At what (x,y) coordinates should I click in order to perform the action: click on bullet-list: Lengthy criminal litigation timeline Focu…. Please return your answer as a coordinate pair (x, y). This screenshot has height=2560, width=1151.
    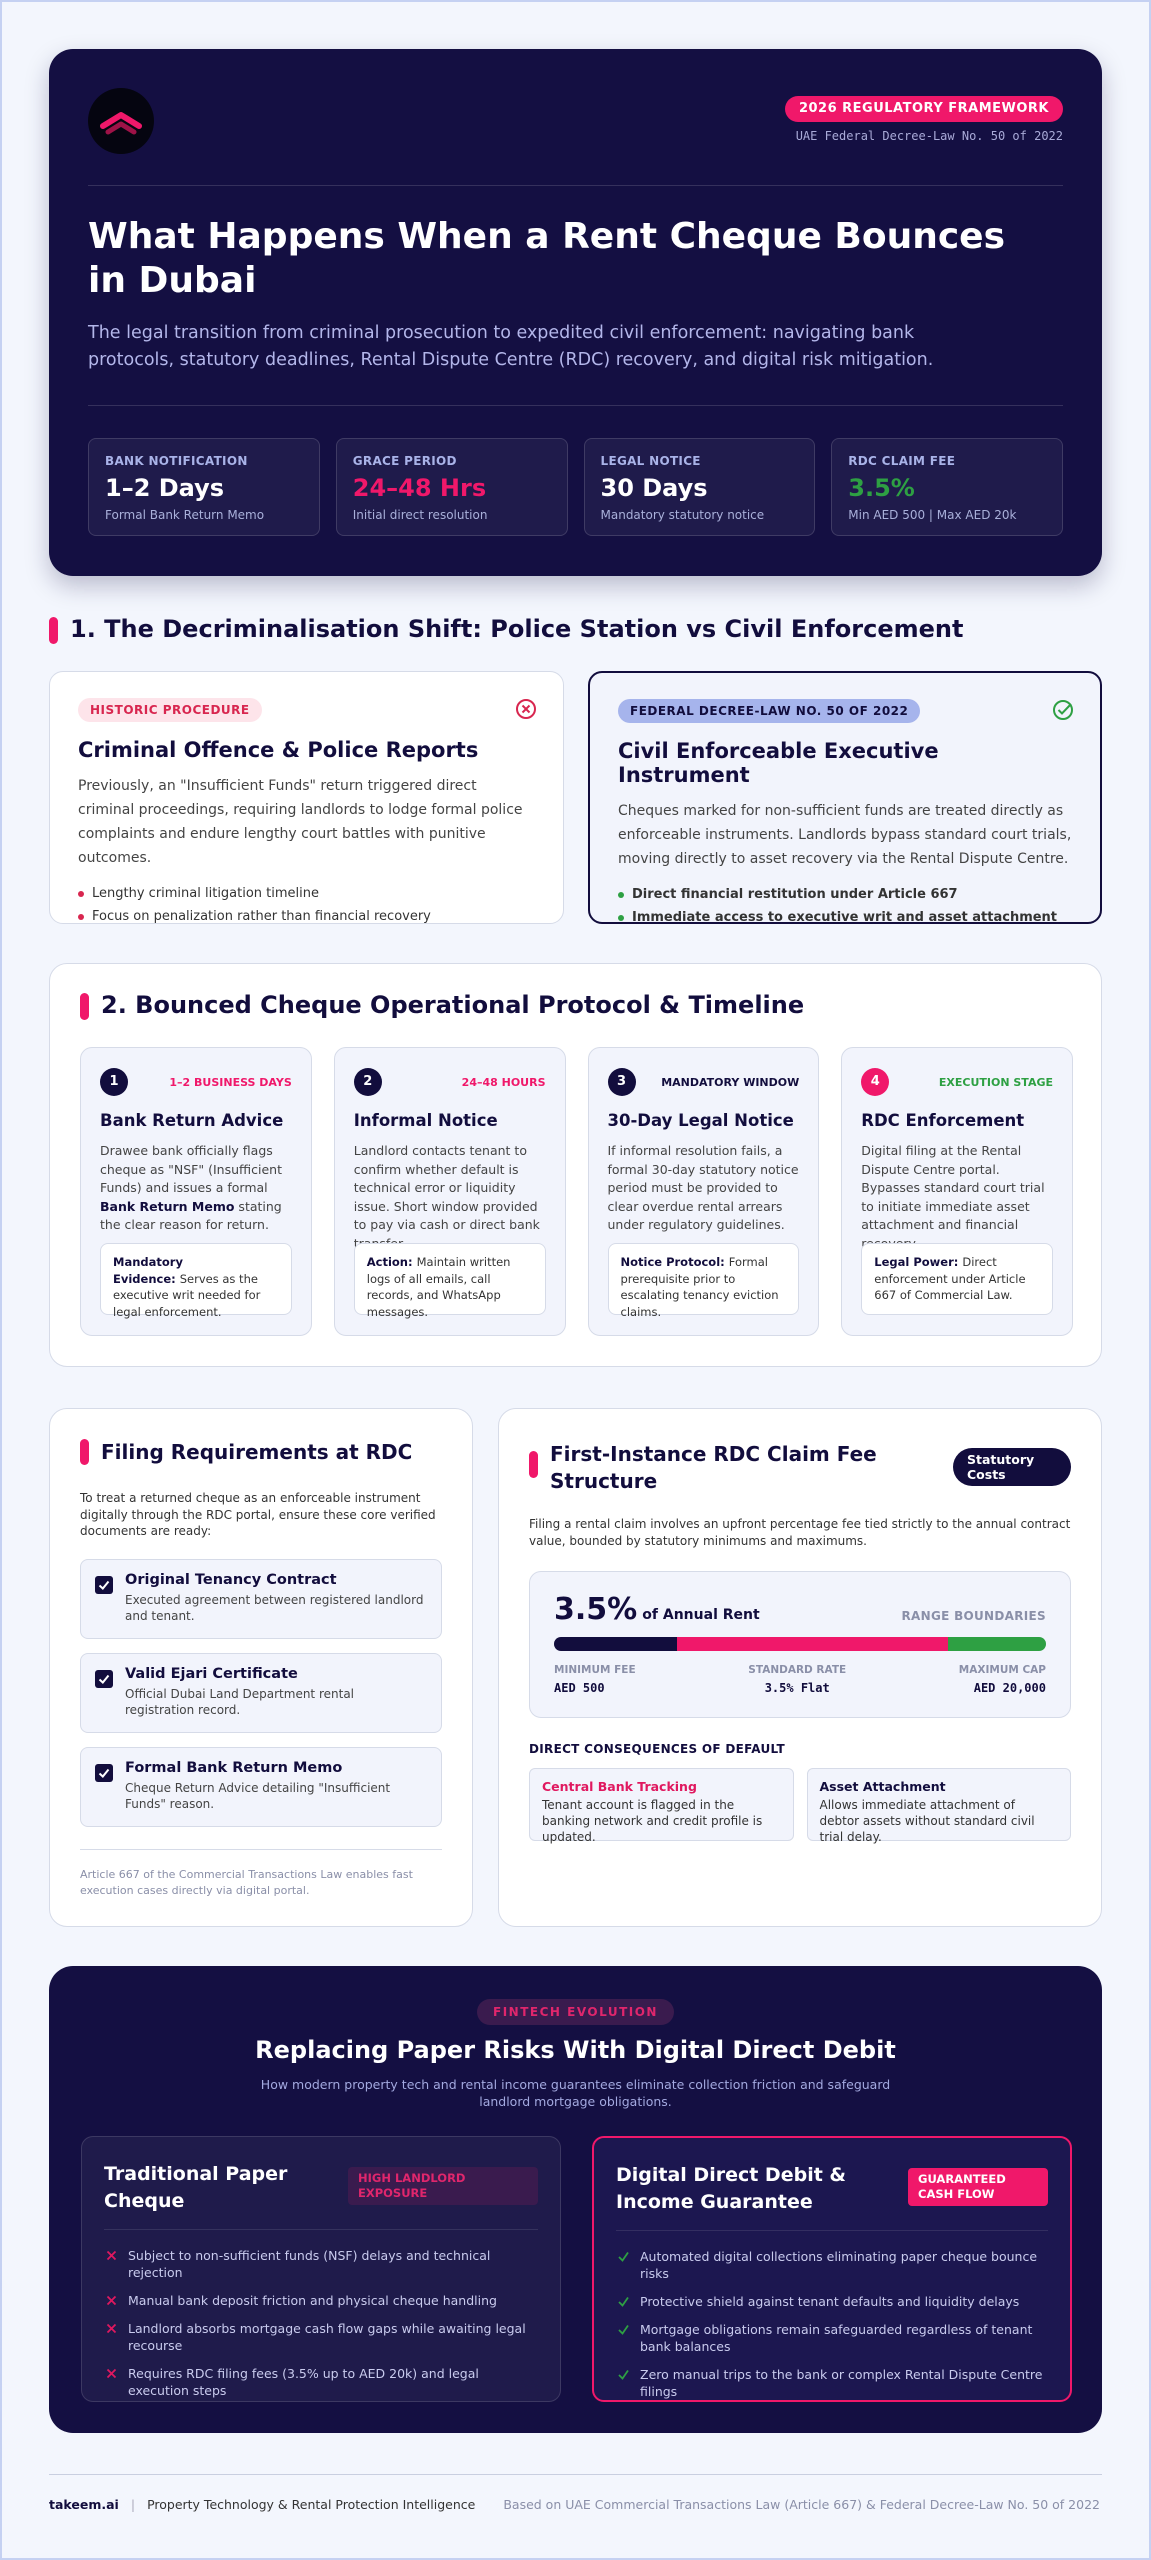
    Looking at the image, I should click on (306, 905).